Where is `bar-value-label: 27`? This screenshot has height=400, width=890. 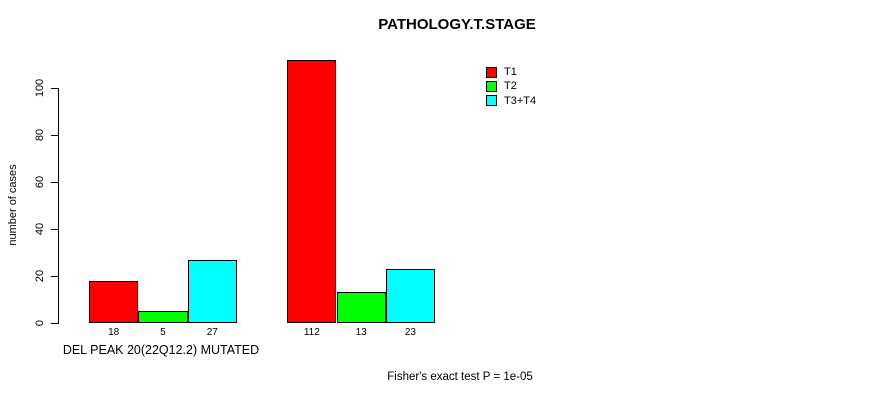 bar-value-label: 27 is located at coordinates (212, 332).